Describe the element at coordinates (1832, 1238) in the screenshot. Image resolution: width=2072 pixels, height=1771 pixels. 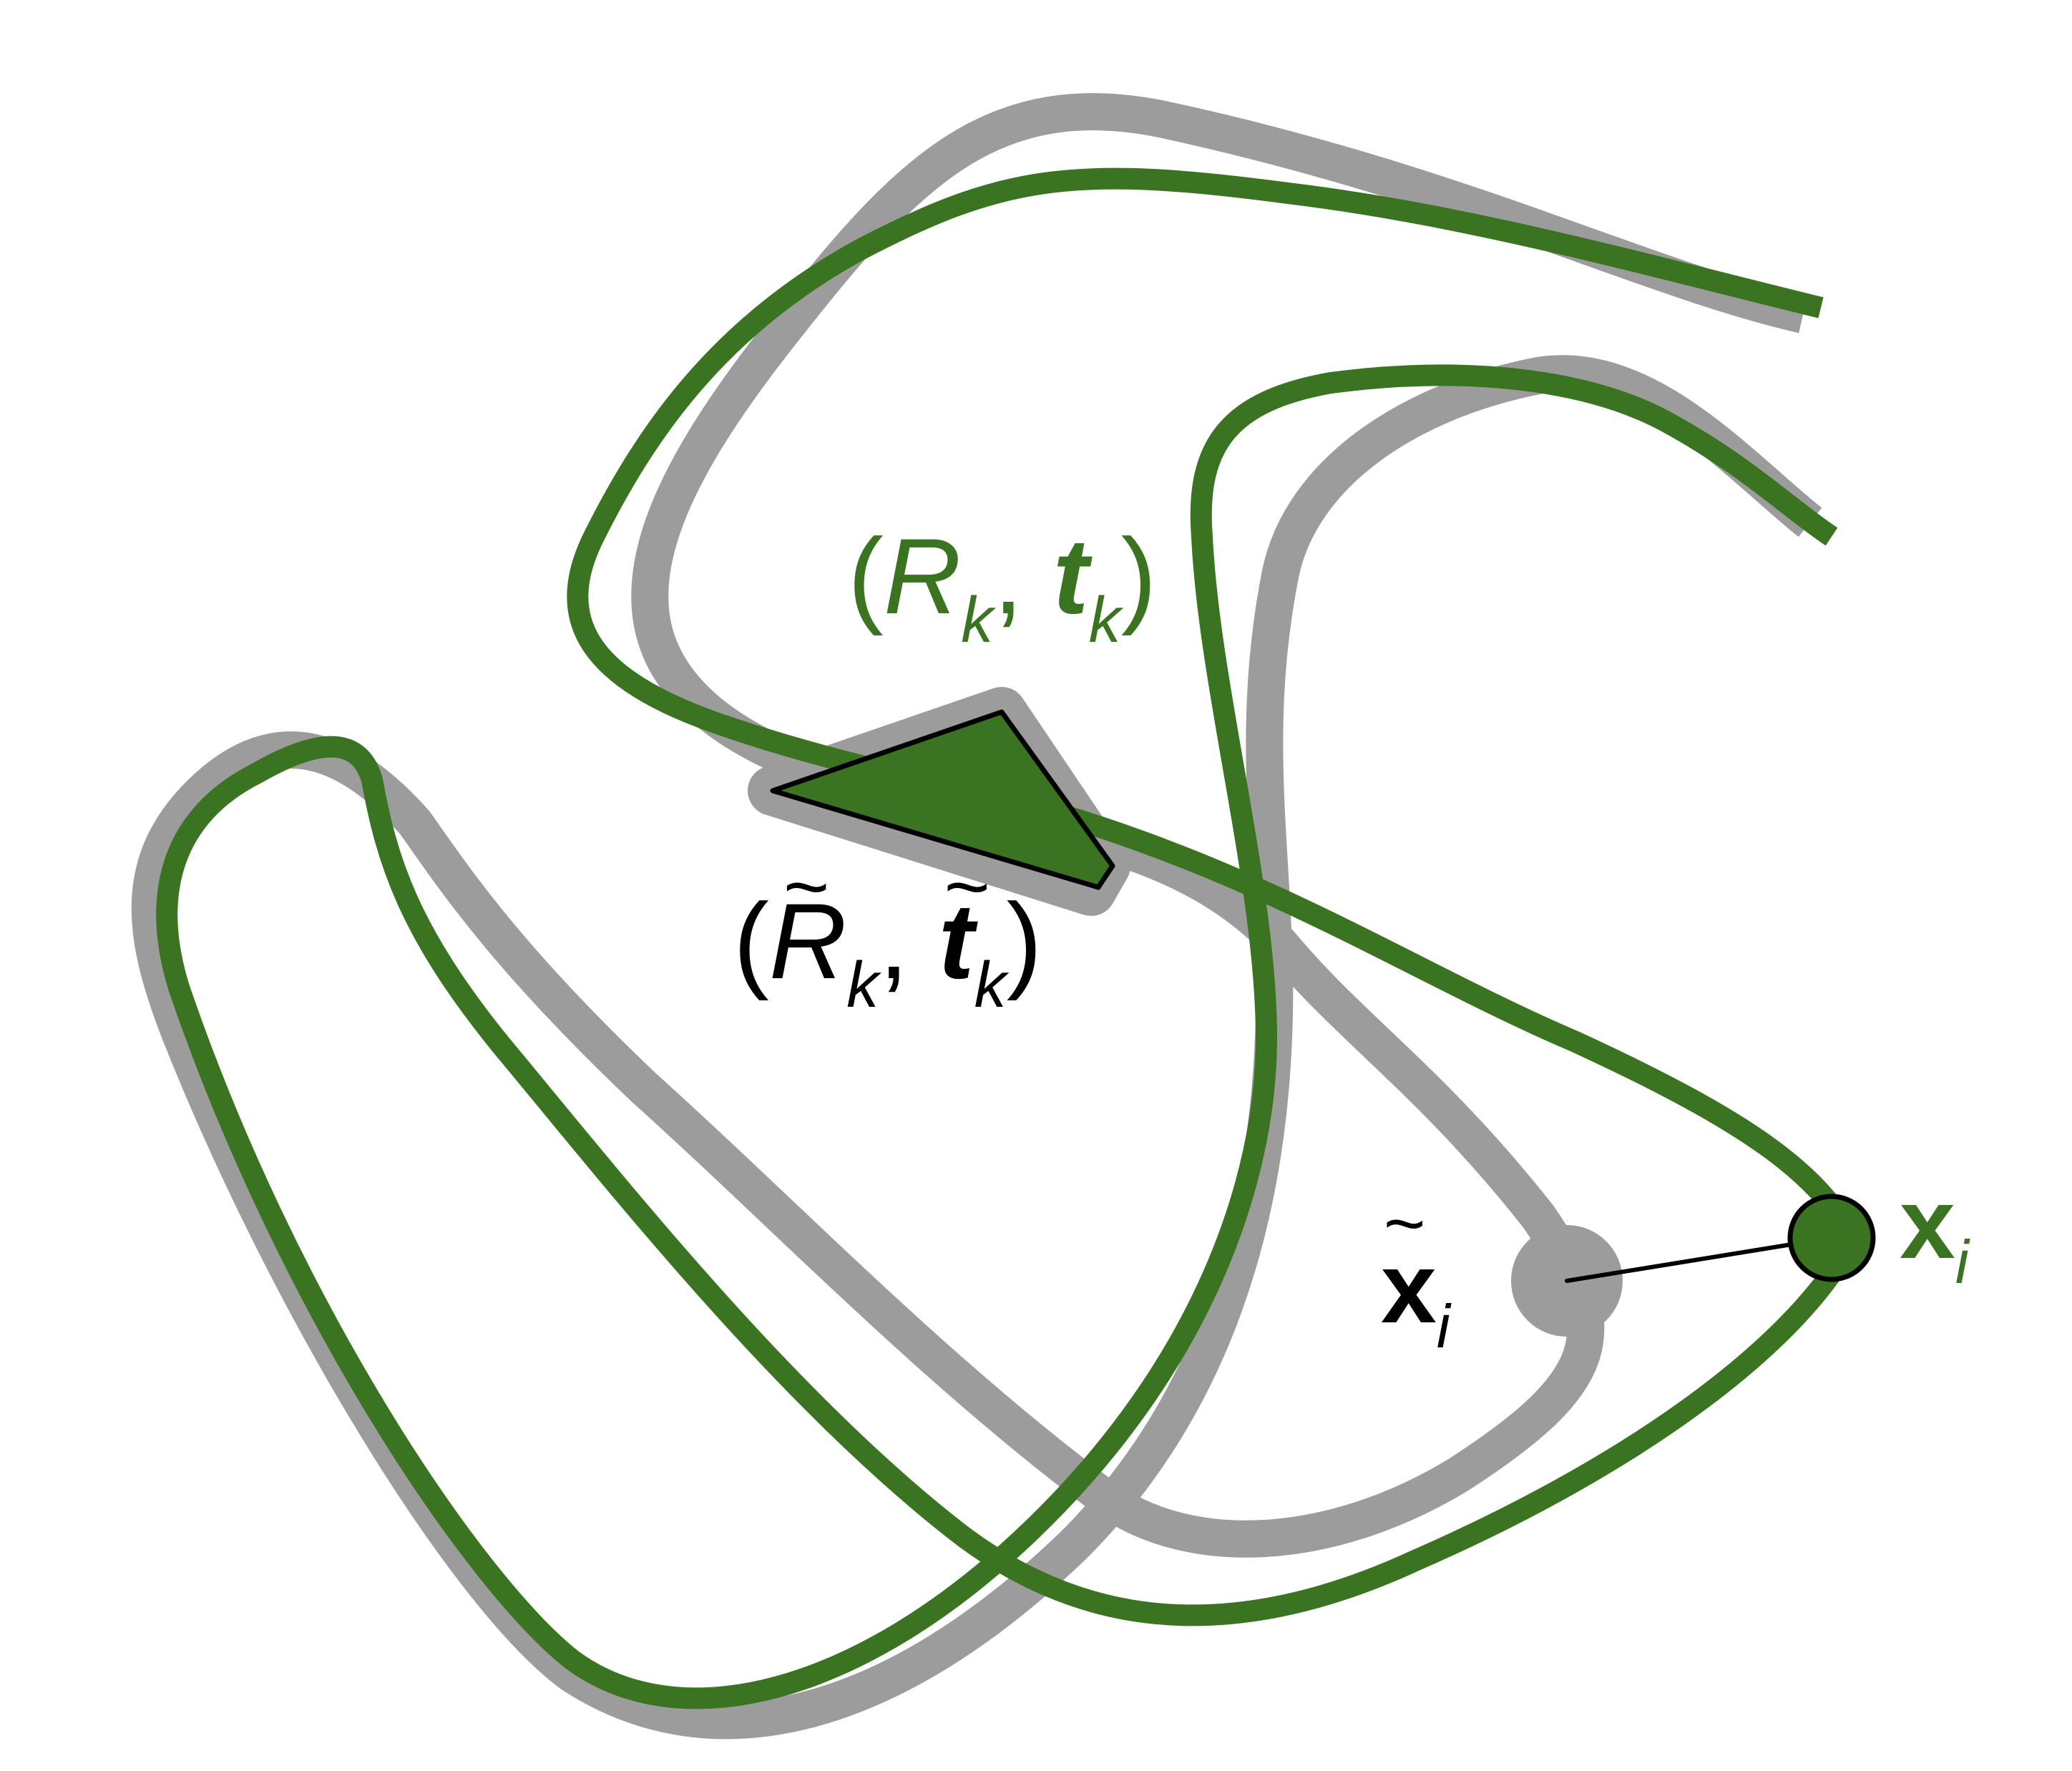
I see `circle-atom-icon` at that location.